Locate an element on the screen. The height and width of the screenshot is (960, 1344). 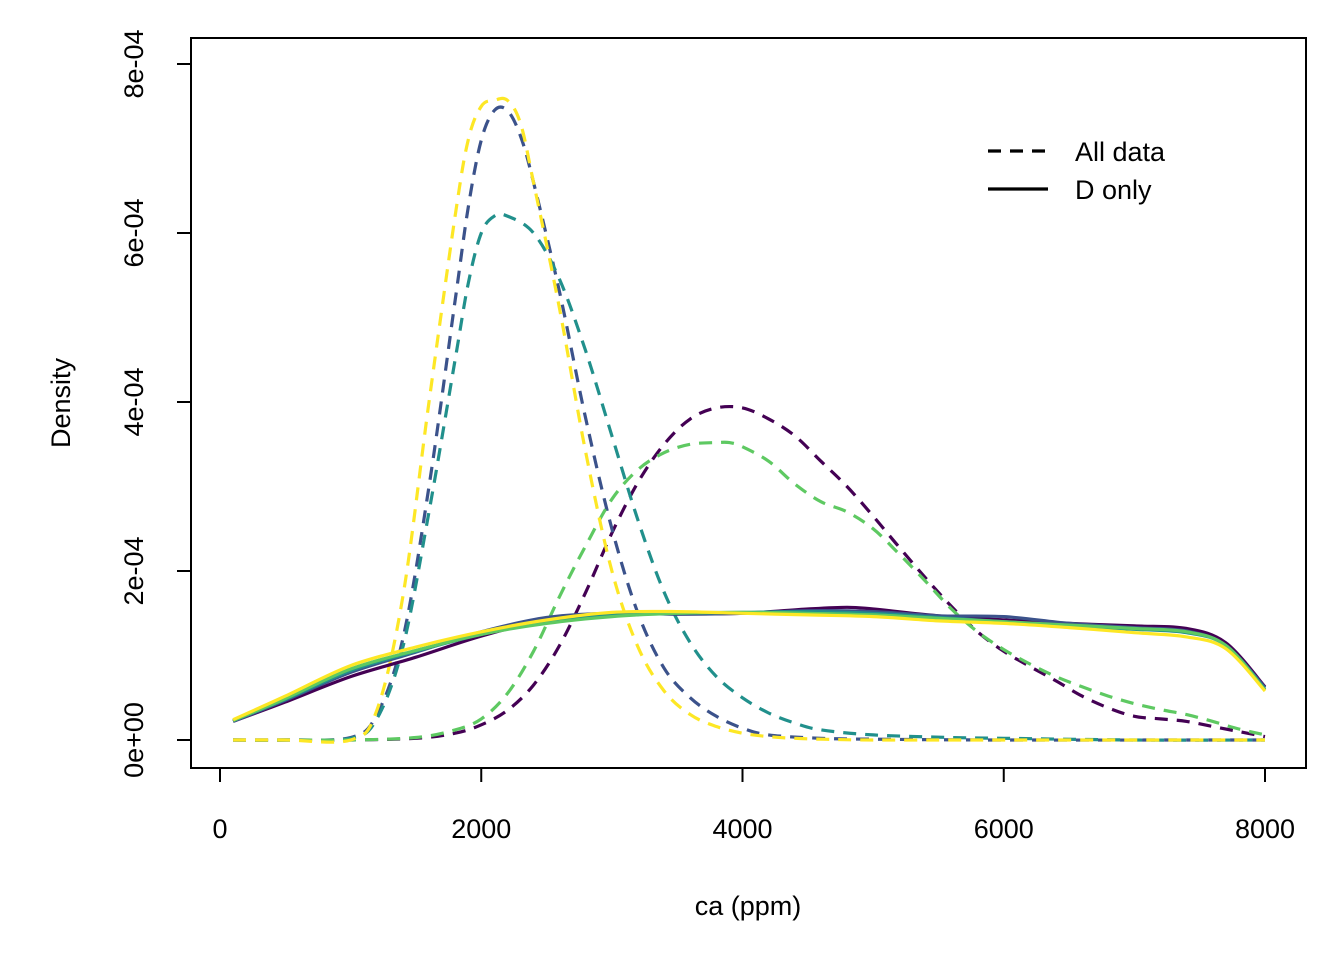
x-axis-title: ca (ppm) is located at coordinates (748, 906).